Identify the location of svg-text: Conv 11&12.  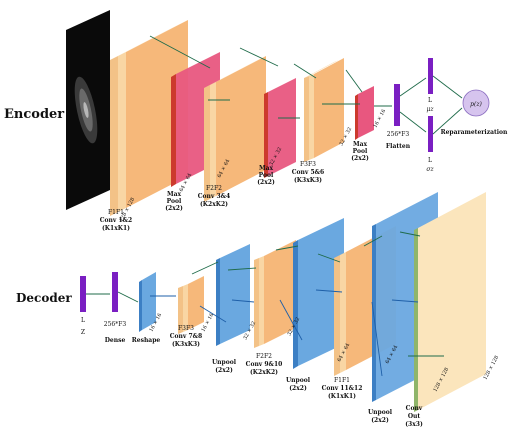
(342, 388).